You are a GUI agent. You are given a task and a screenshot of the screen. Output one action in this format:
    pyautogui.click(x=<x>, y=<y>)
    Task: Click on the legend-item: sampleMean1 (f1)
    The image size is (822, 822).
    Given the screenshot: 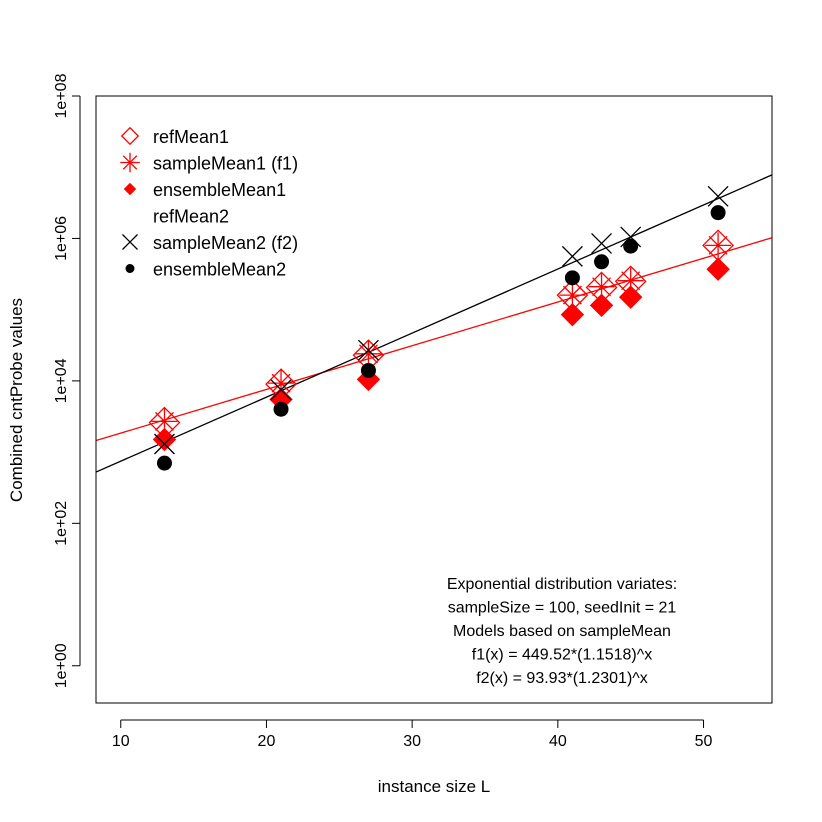 What is the action you would take?
    pyautogui.click(x=209, y=163)
    